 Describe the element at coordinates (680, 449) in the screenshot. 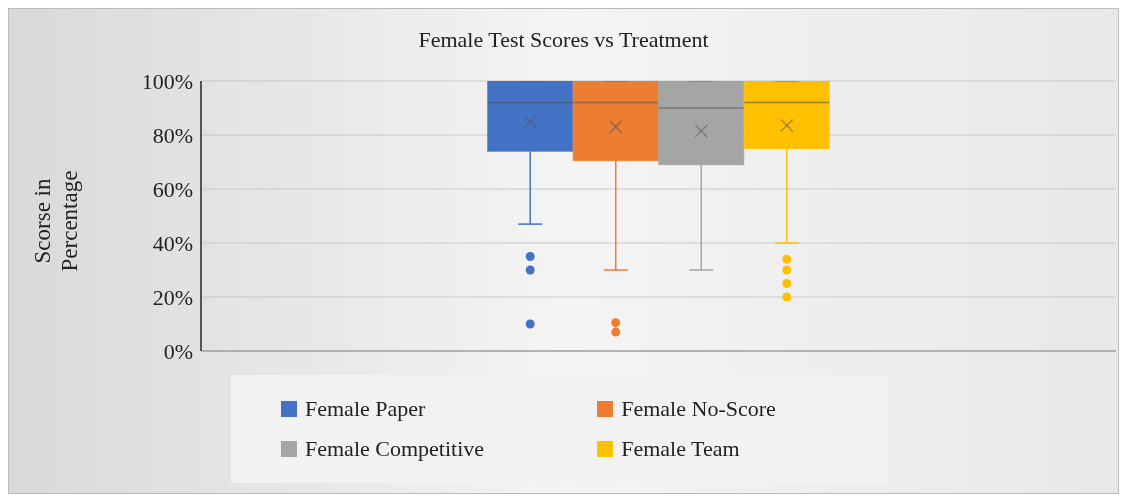

I see `legend-label: Female Team` at that location.